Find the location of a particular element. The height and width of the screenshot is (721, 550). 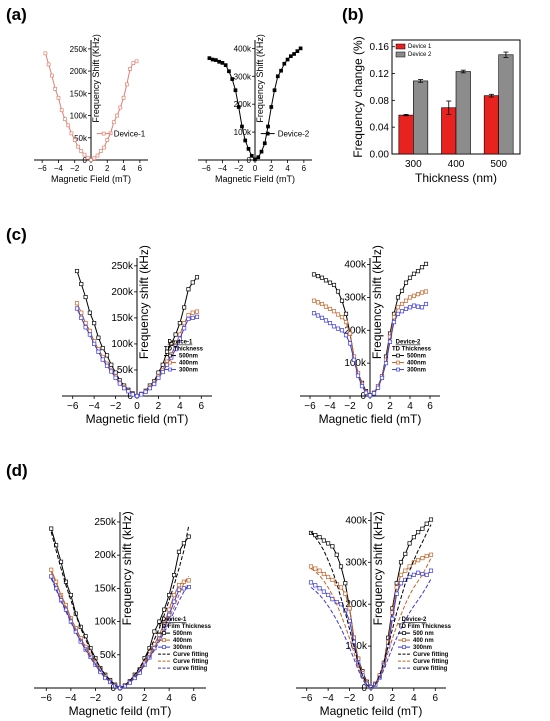

legend-entry: 400nm is located at coordinates (188, 364).